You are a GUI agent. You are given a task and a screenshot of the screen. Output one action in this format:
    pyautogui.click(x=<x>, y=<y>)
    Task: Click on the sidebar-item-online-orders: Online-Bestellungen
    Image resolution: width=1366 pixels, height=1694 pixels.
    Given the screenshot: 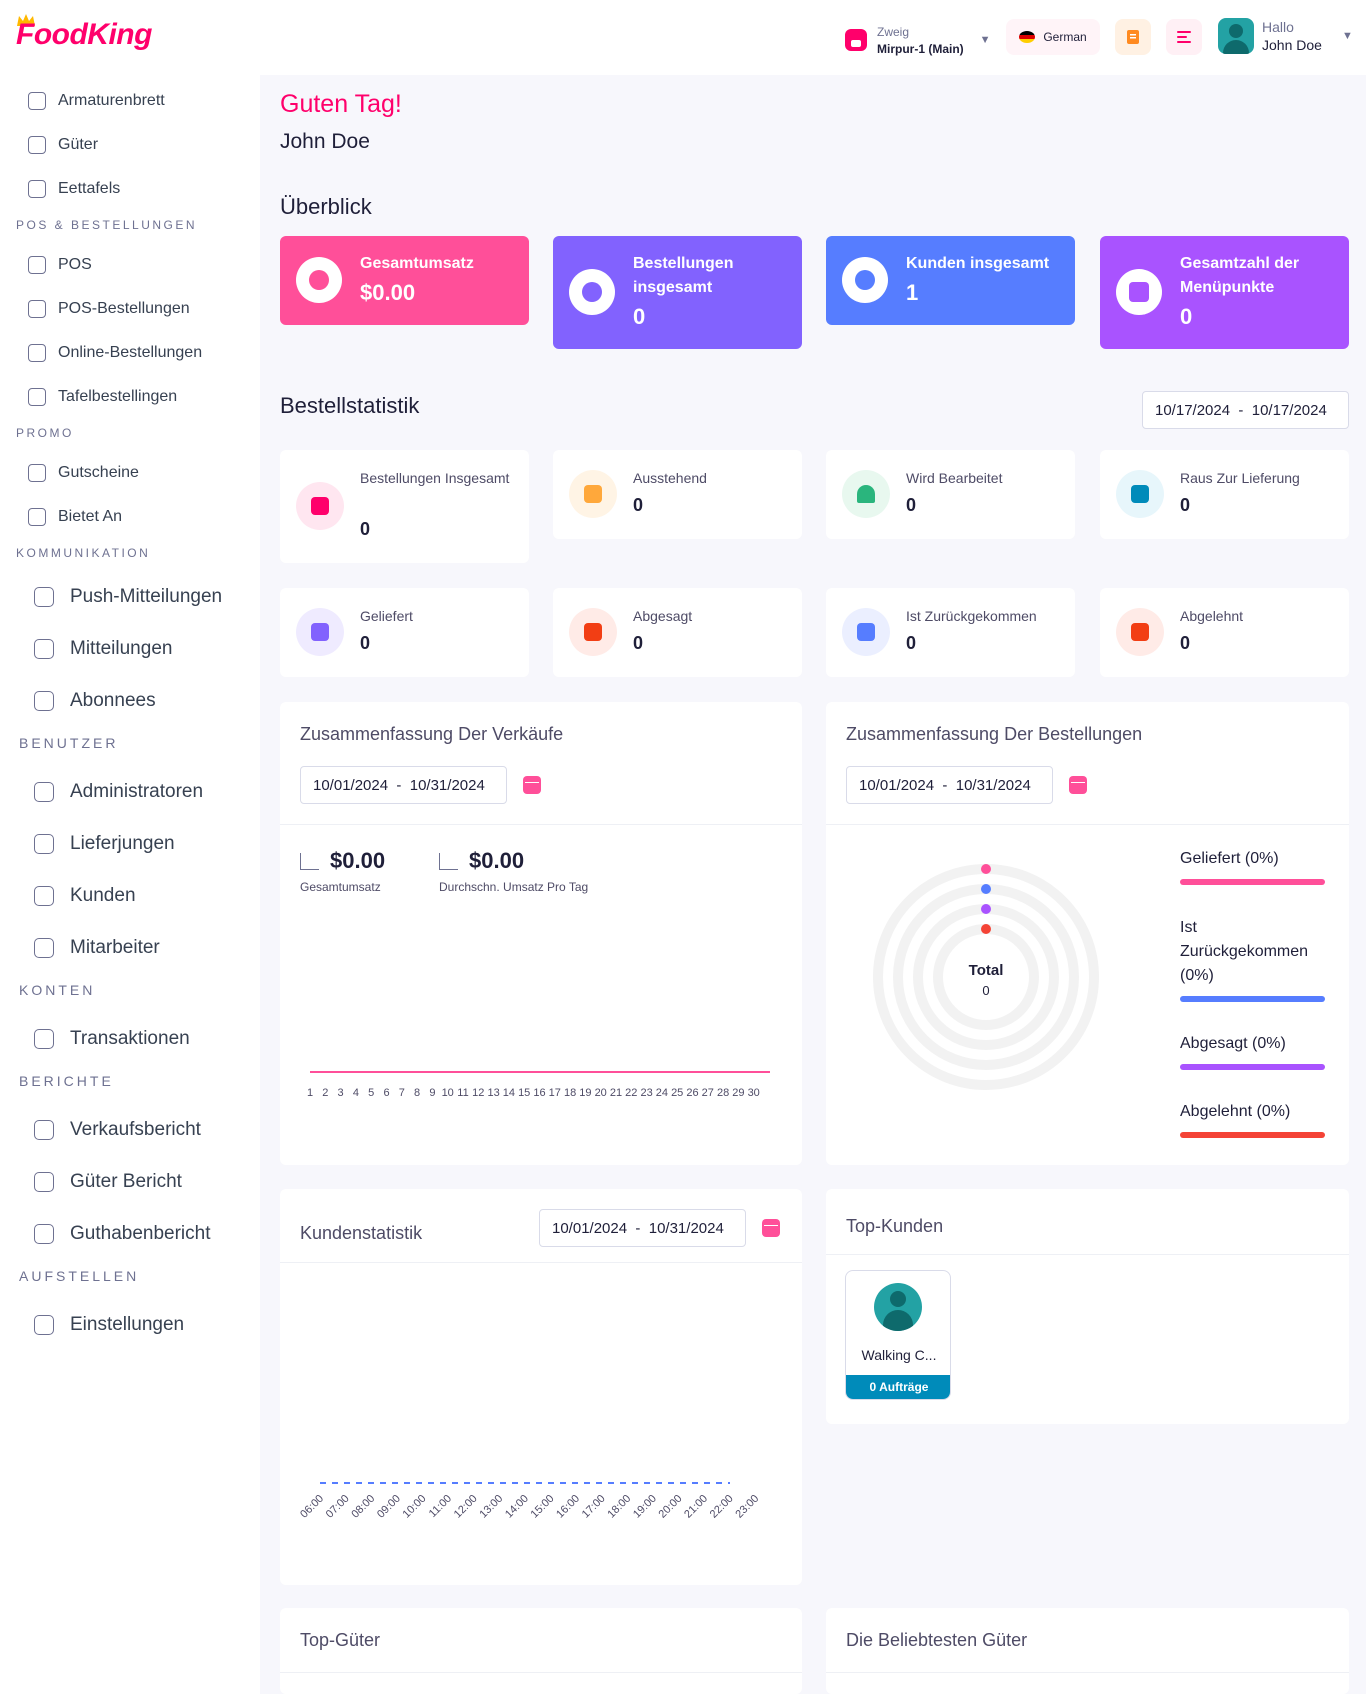 What is the action you would take?
    pyautogui.click(x=115, y=353)
    